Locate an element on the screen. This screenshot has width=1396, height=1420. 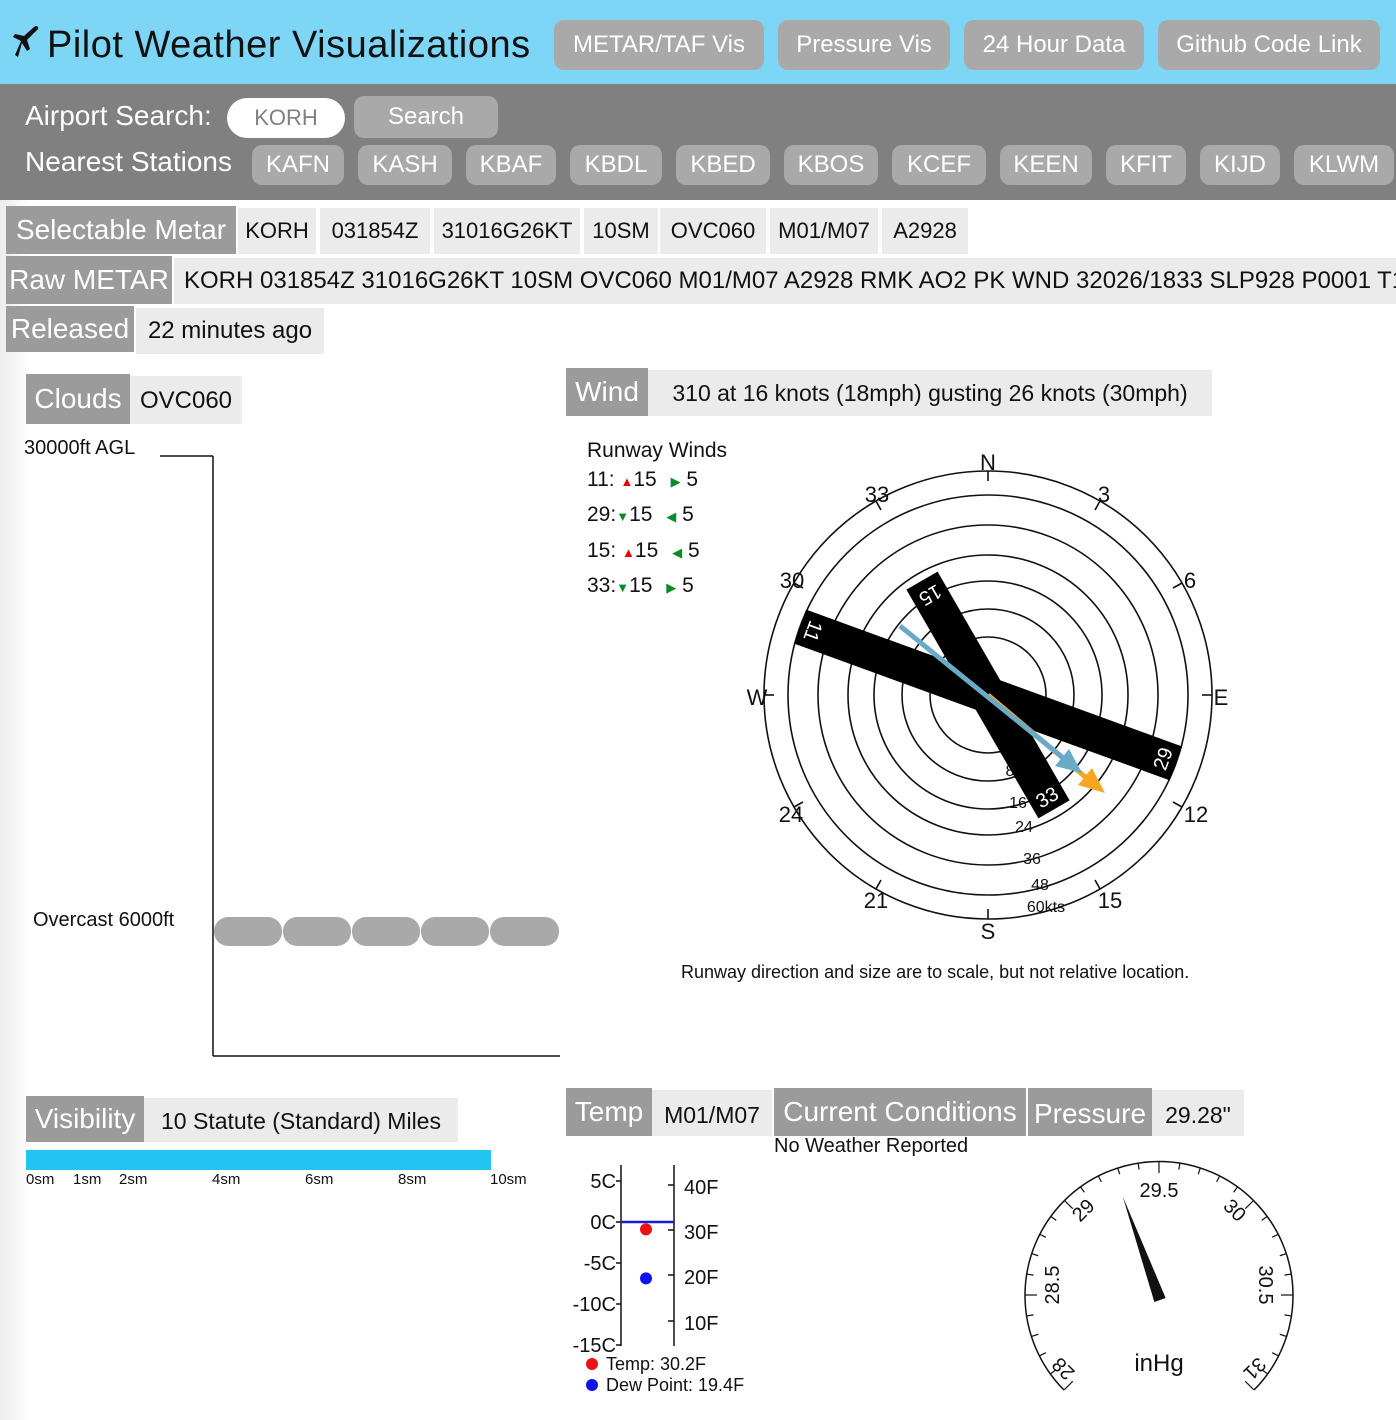
heading-label: 21 is located at coordinates (876, 900).